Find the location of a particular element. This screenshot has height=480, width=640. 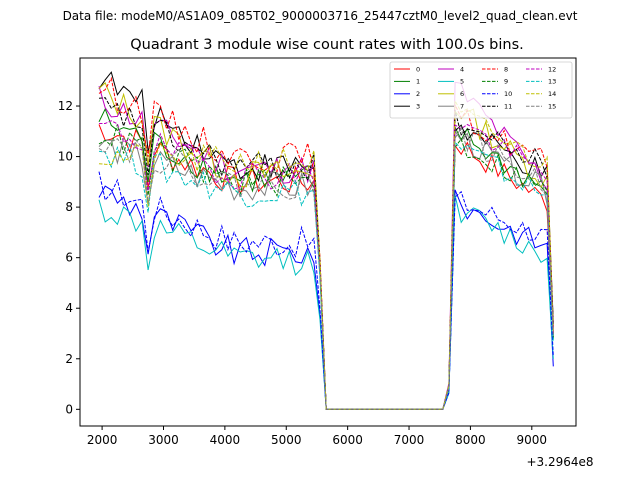

legend-label-13: 13 is located at coordinates (552, 82).